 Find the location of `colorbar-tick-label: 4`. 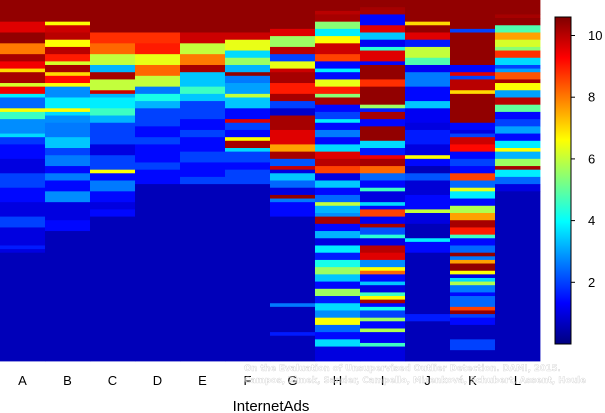

colorbar-tick-label: 4 is located at coordinates (591, 220).